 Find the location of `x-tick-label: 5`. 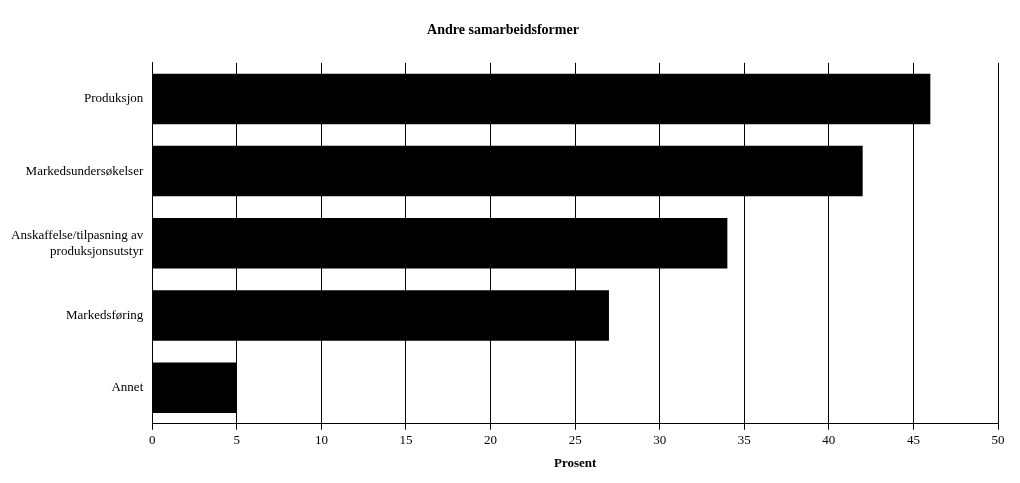

x-tick-label: 5 is located at coordinates (237, 440).